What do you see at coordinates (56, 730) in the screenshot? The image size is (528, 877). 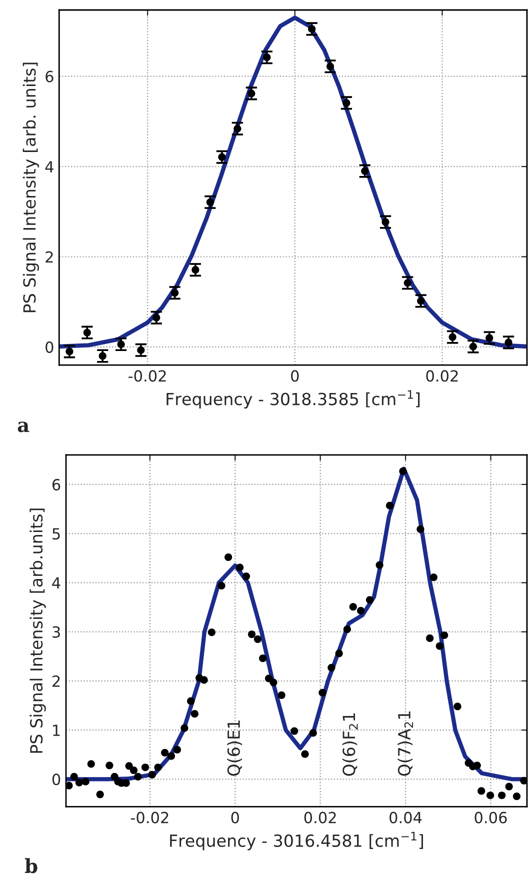 I see `y-tick-label: 1` at bounding box center [56, 730].